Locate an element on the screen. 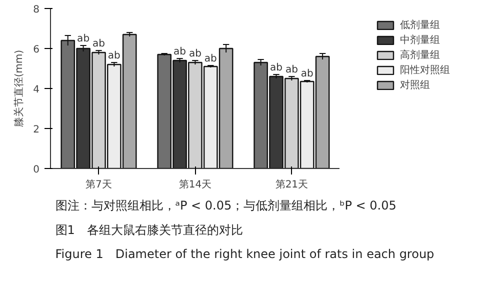  x-tick-label: 第14天 is located at coordinates (195, 184).